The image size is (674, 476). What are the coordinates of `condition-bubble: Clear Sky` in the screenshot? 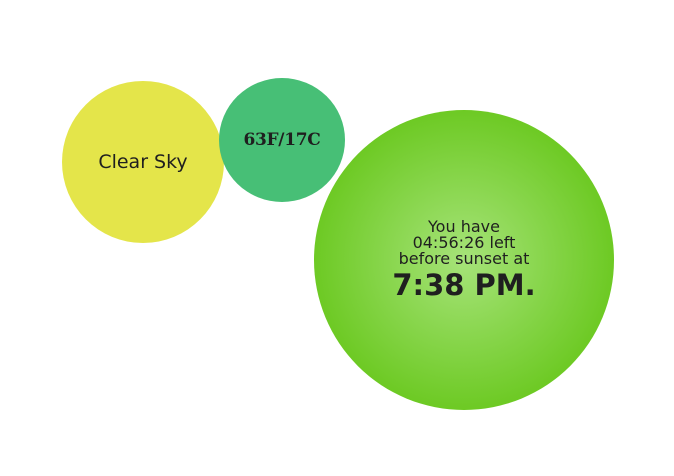 It's located at (143, 162).